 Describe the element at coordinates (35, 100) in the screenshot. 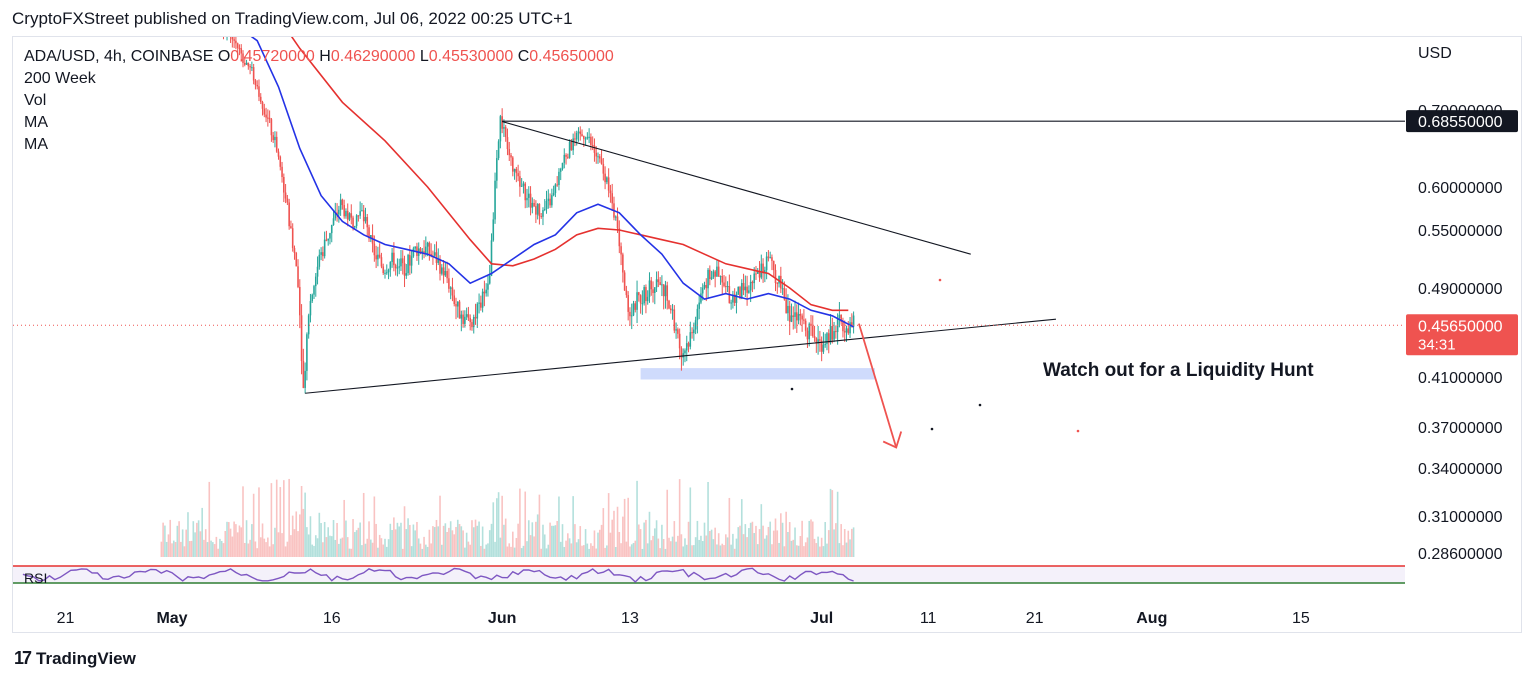

I see `indicator-vol: Vol` at that location.